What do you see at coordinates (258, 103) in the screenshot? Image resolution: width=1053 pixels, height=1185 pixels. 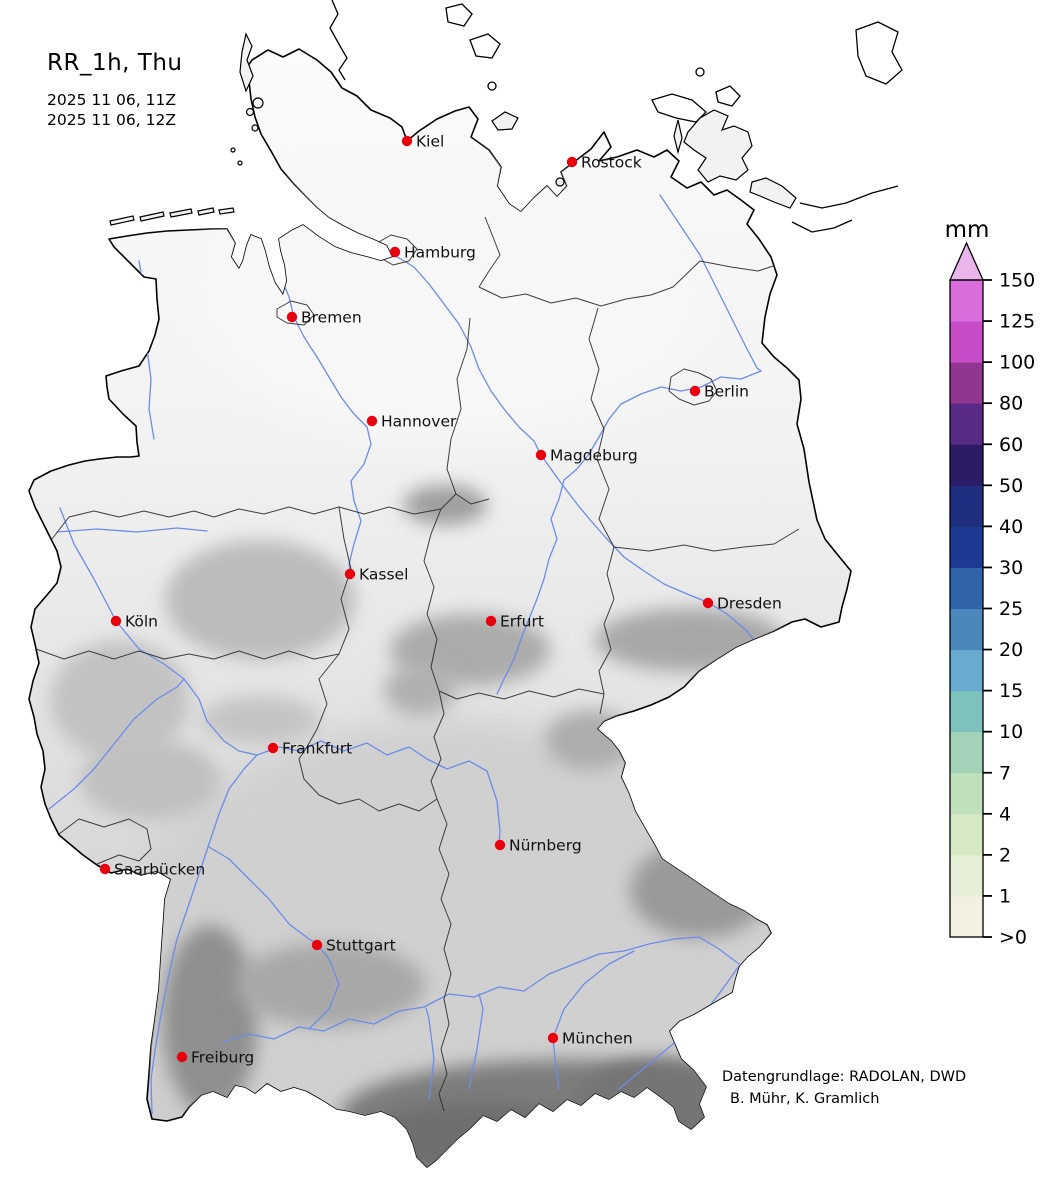 I see `island-foehr` at bounding box center [258, 103].